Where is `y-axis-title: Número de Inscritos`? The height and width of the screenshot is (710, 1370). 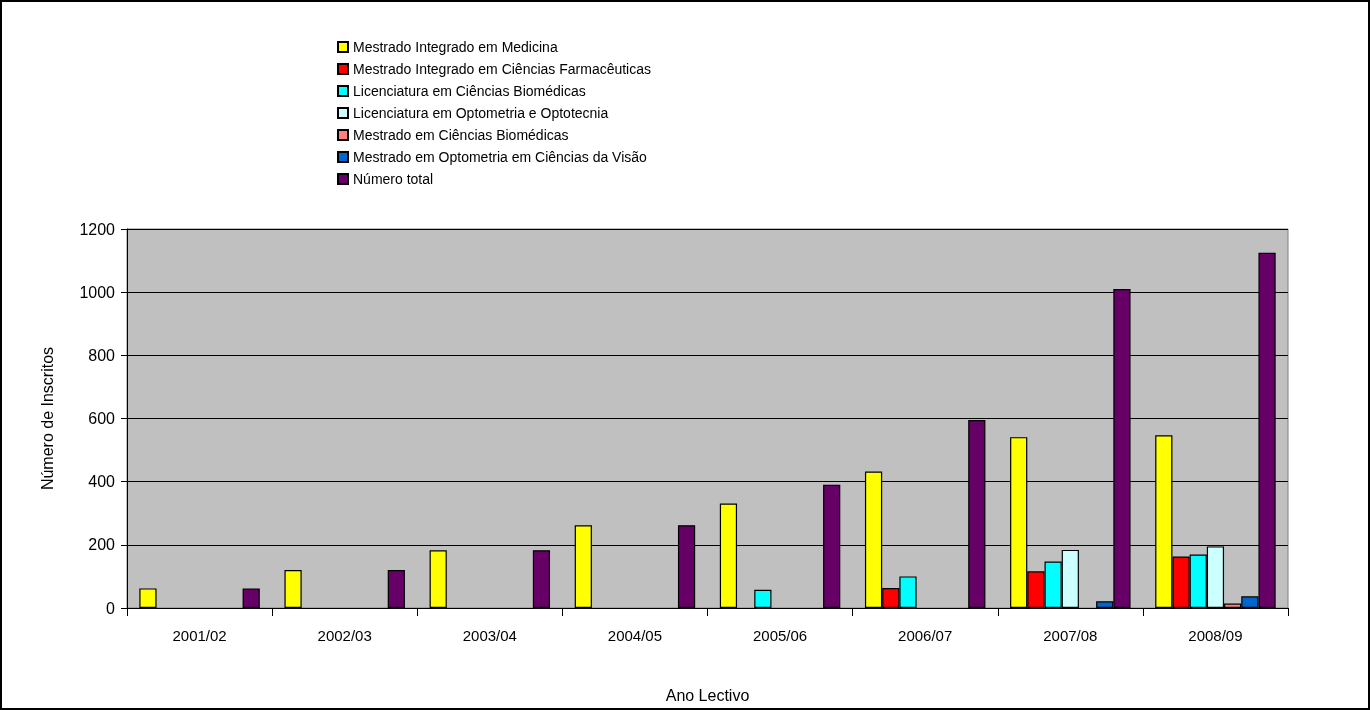 y-axis-title: Número de Inscritos is located at coordinates (47, 418).